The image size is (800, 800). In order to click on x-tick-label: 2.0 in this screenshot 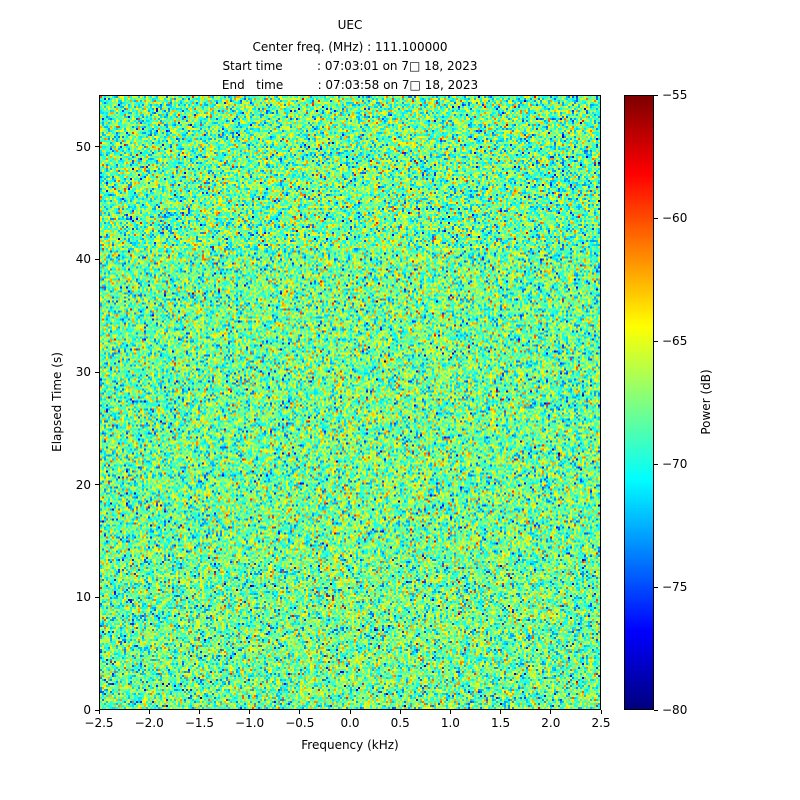, I will do `click(551, 723)`.